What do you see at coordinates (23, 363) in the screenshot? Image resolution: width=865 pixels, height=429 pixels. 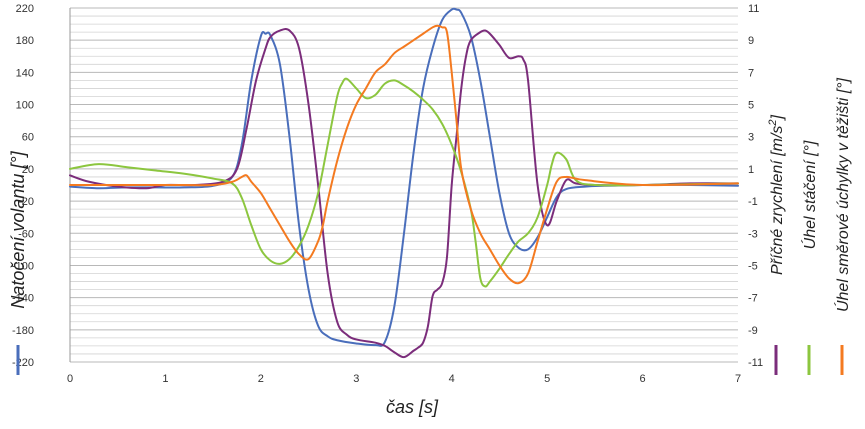 I see `y-left-tick-label: -220` at bounding box center [23, 363].